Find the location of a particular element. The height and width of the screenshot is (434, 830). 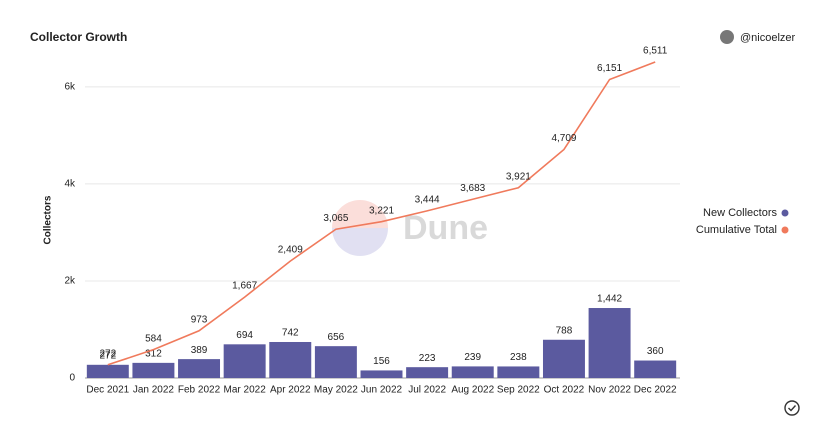

x-tick-label: Oct 2022 is located at coordinates (564, 390).